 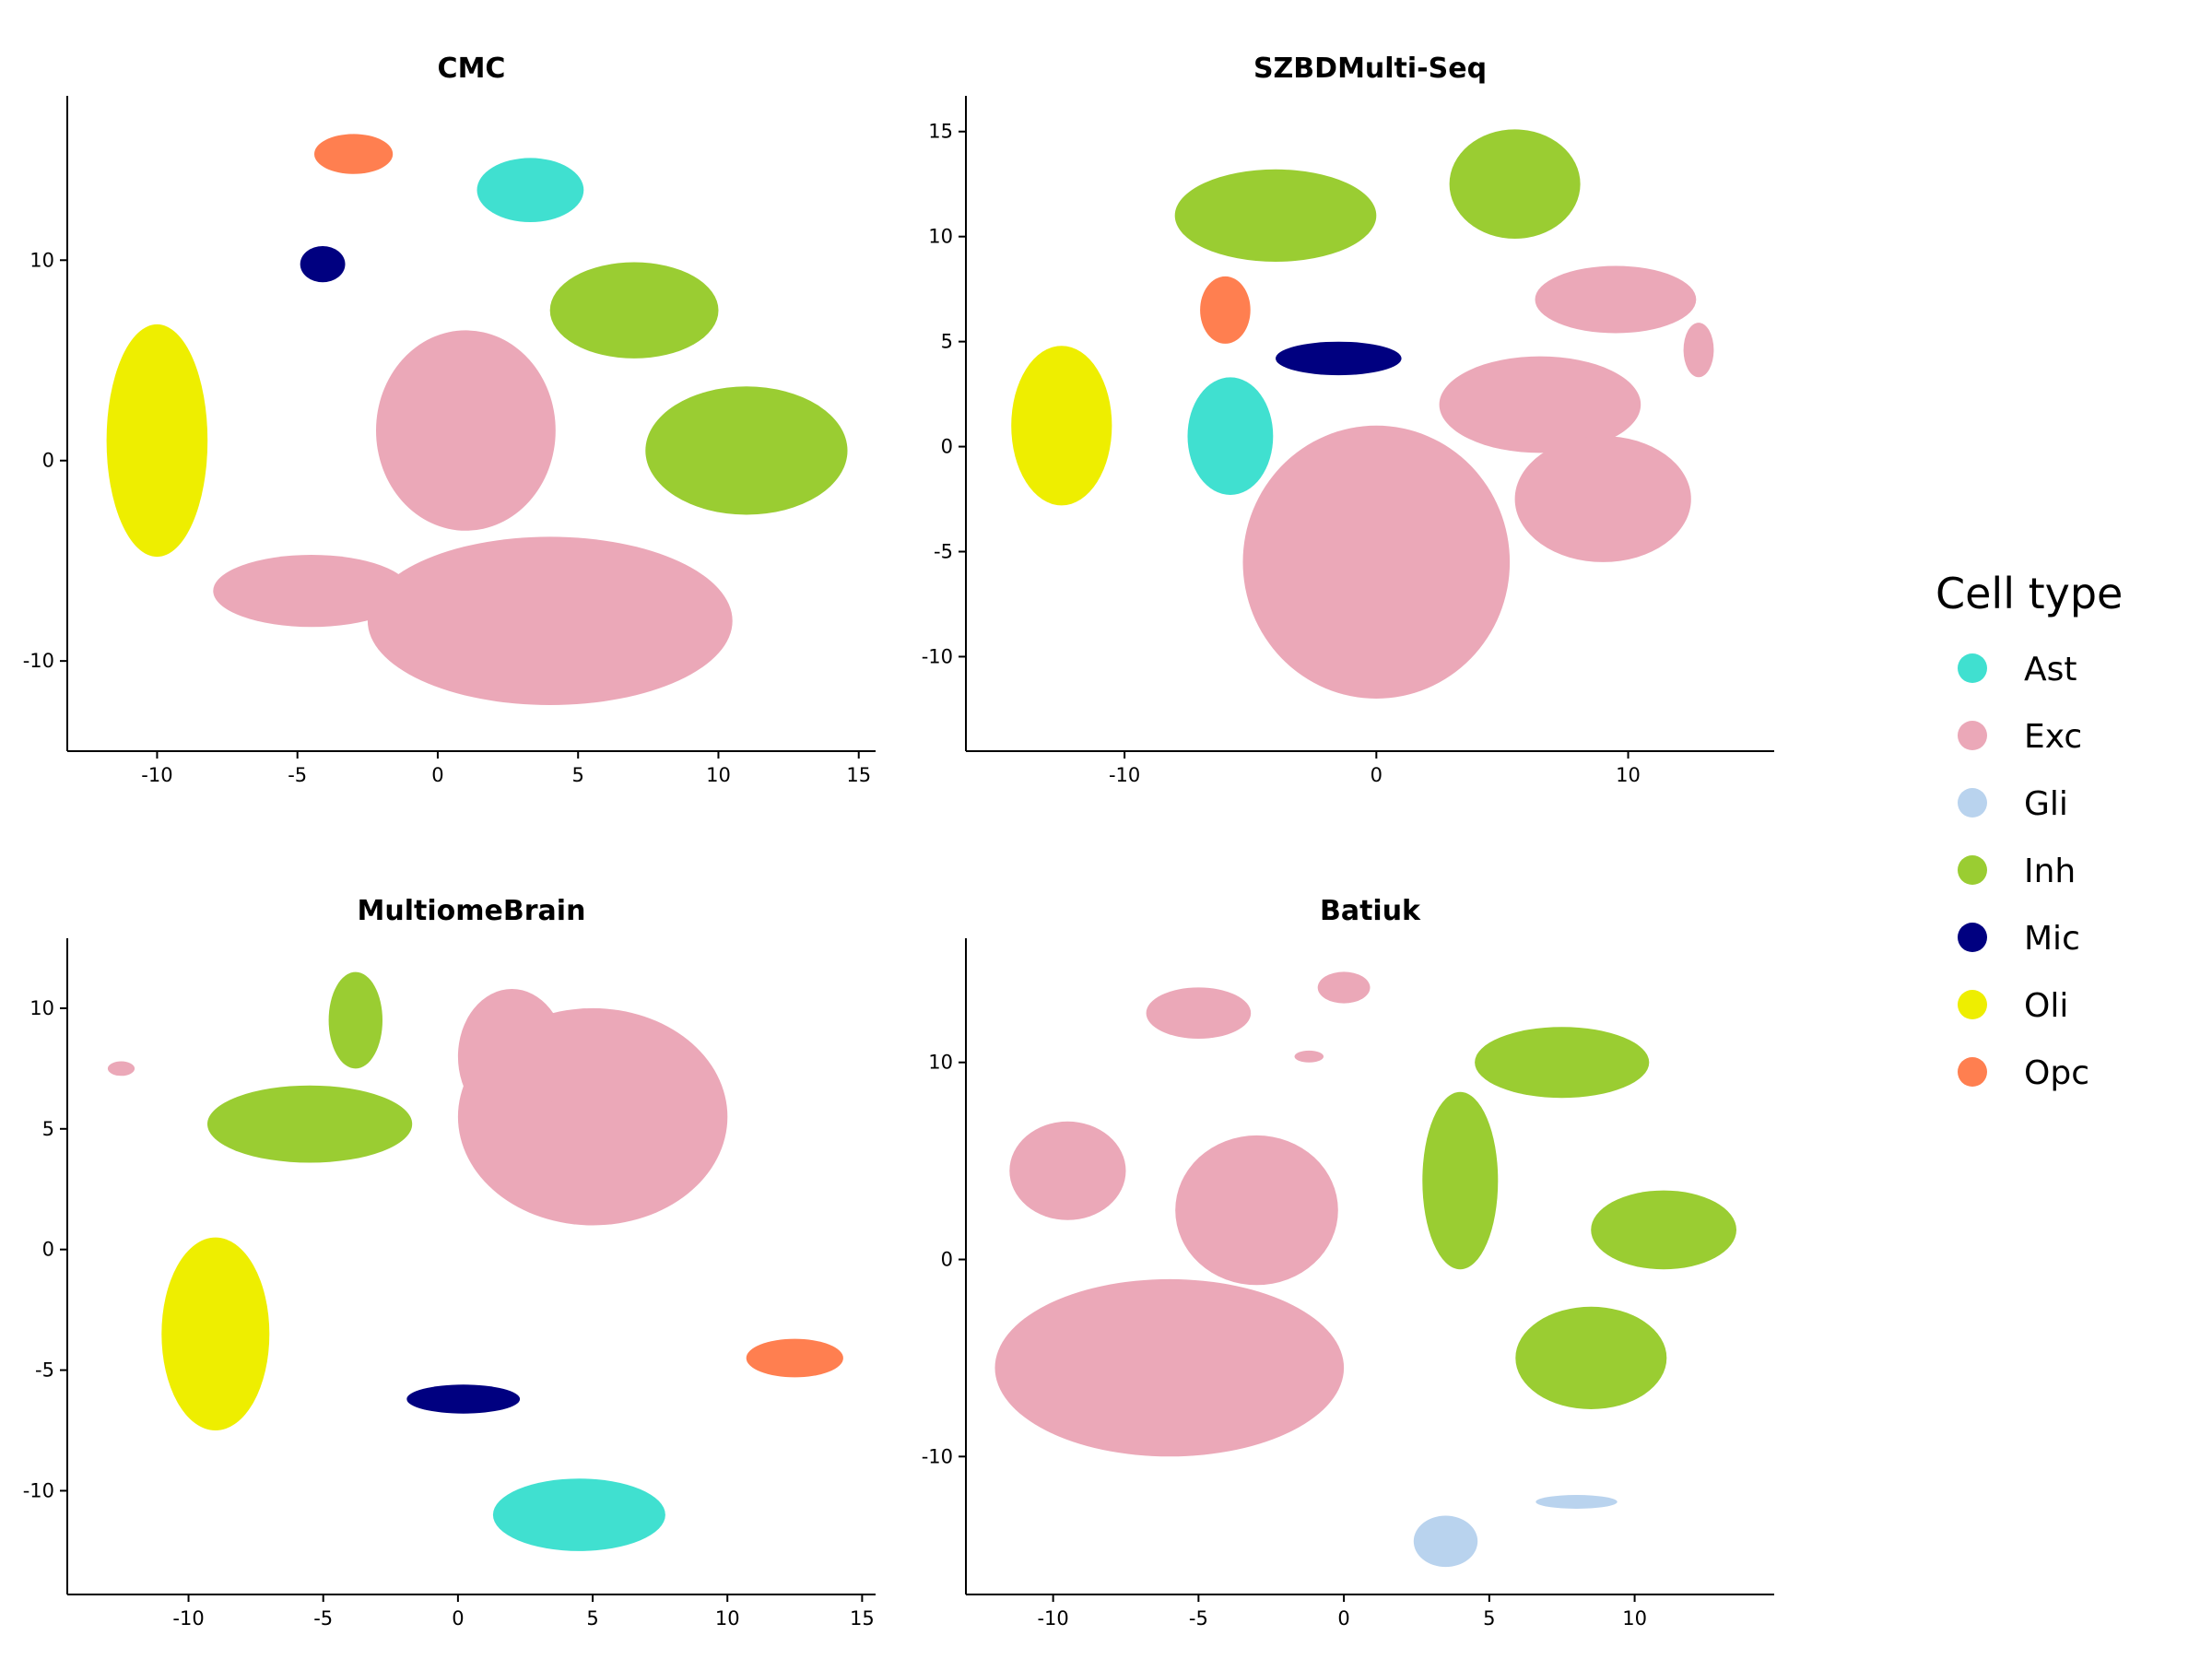 What do you see at coordinates (1972, 668) in the screenshot?
I see `legend-swatch-ast` at bounding box center [1972, 668].